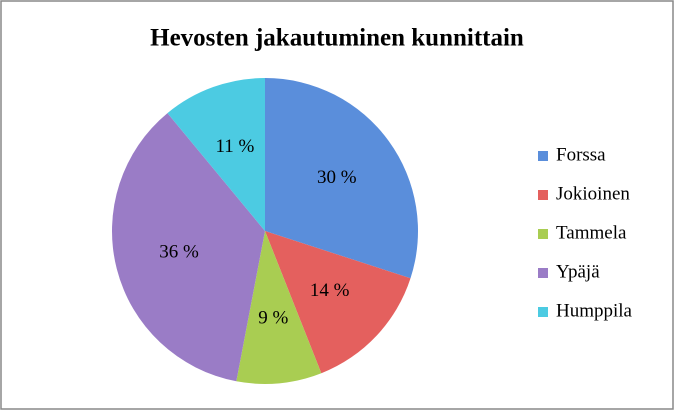 This screenshot has height=410, width=674. Describe the element at coordinates (273, 318) in the screenshot. I see `data-label: 9 %` at that location.